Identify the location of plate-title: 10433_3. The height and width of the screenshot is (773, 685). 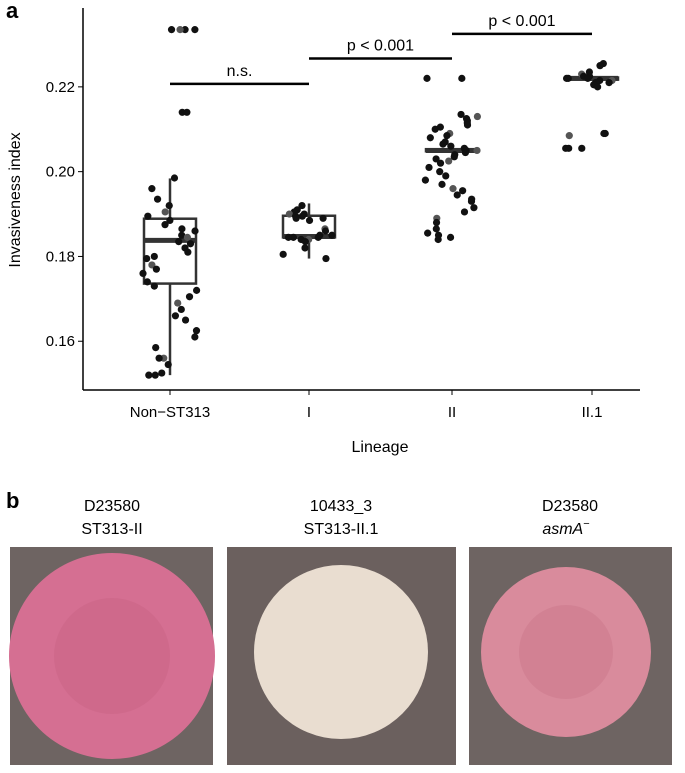
(341, 506).